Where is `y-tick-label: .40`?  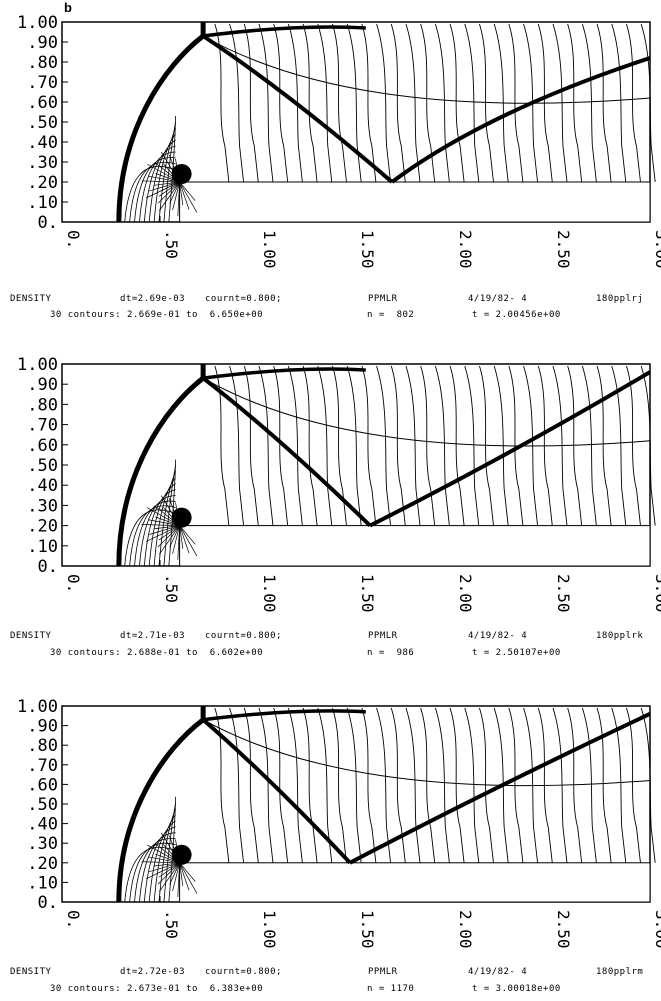
y-tick-label: .40 is located at coordinates (42, 143).